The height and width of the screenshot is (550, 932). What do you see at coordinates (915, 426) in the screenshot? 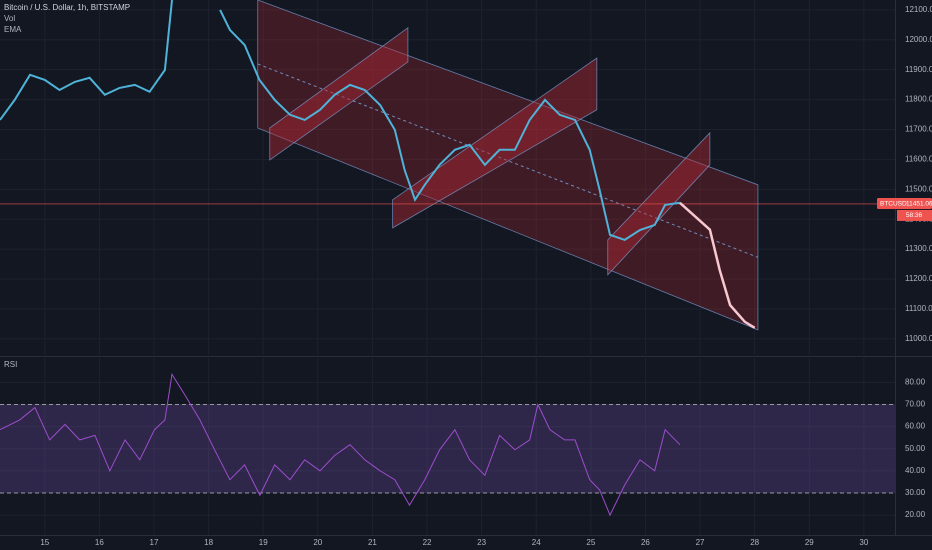
I see `y-tick-label: 60.00` at bounding box center [915, 426].